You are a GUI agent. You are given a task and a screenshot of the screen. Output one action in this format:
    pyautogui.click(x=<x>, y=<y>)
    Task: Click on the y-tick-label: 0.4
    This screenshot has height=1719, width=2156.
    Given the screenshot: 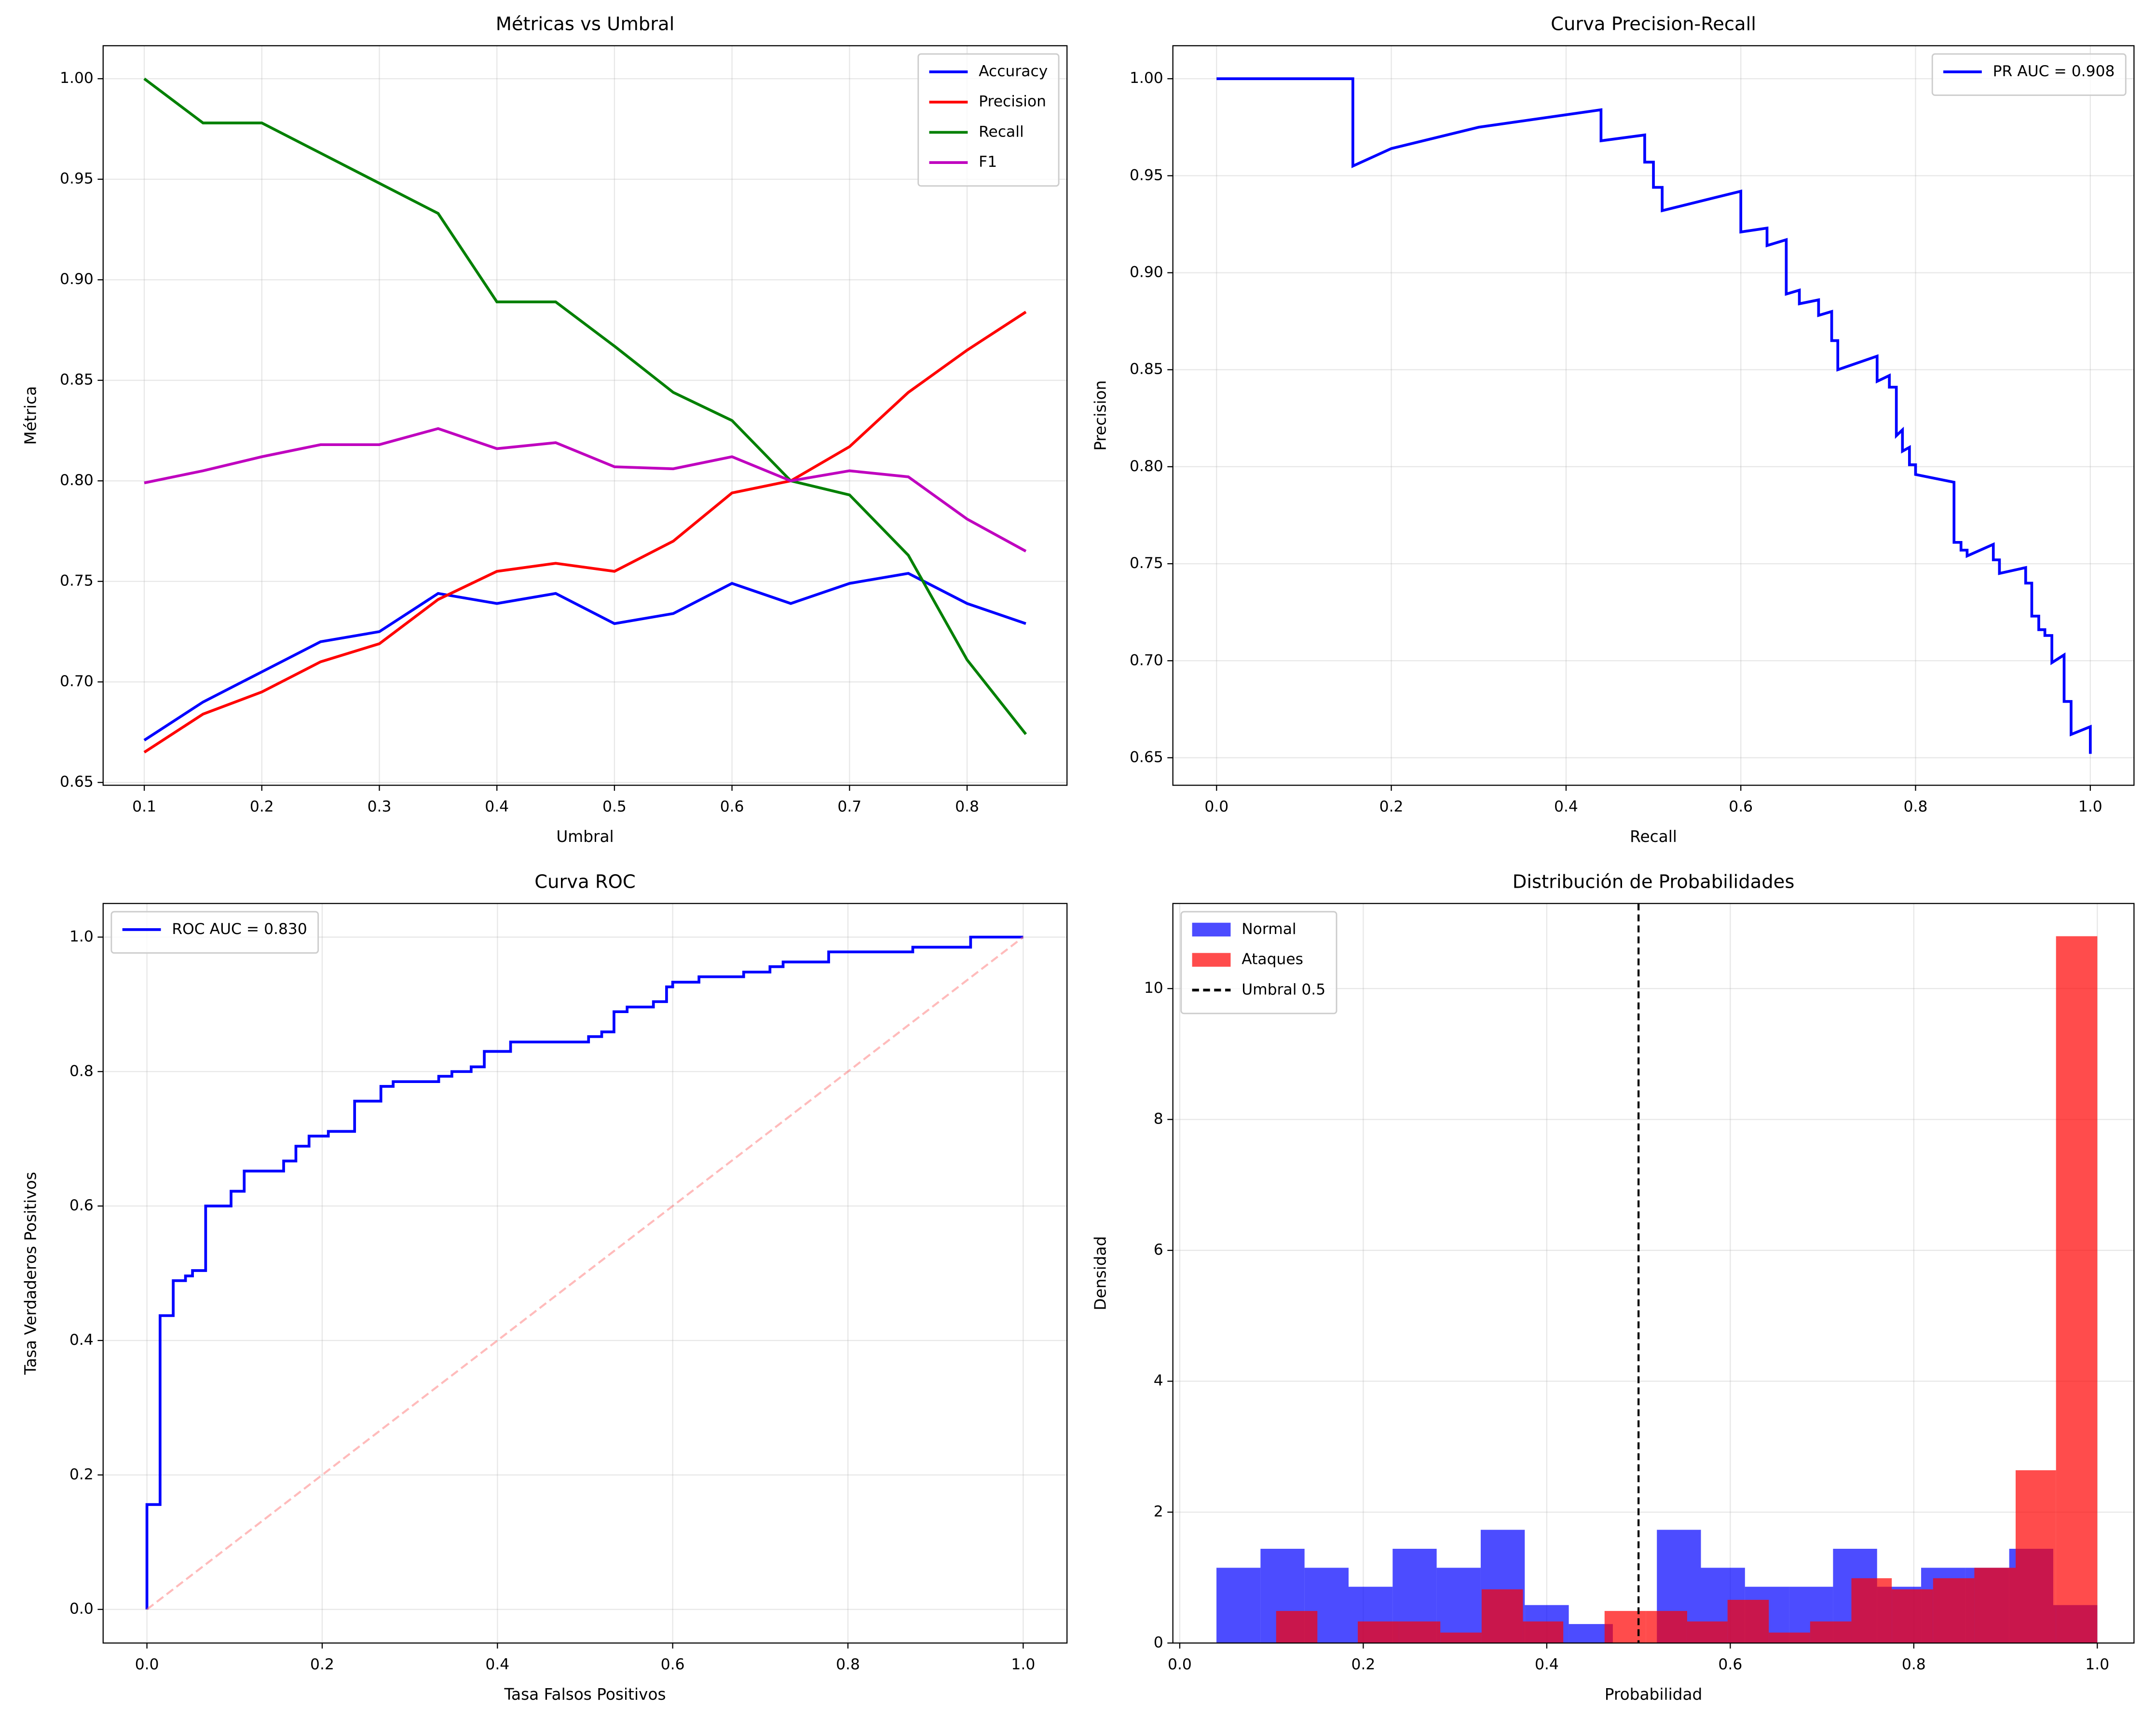 What is the action you would take?
    pyautogui.click(x=81, y=1340)
    